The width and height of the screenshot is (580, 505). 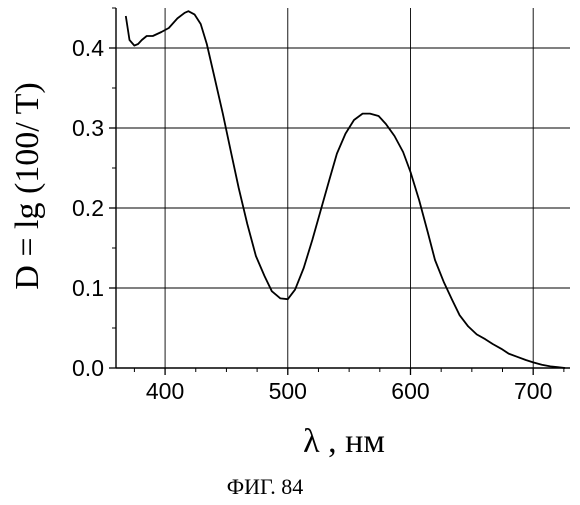 What do you see at coordinates (88, 128) in the screenshot?
I see `y-tick-label: 0.3` at bounding box center [88, 128].